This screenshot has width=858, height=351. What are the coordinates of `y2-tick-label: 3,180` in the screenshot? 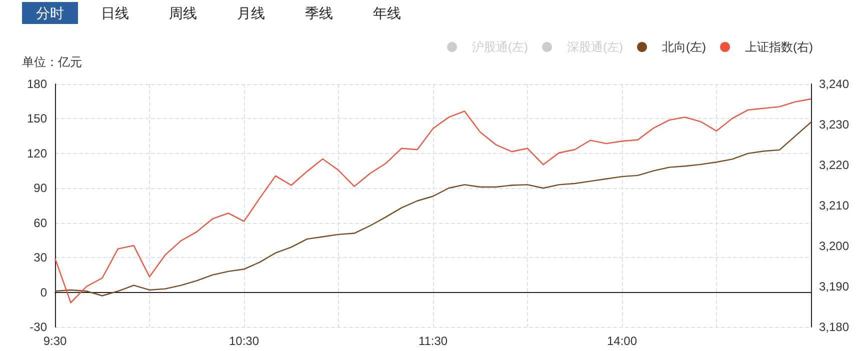 It's located at (834, 327).